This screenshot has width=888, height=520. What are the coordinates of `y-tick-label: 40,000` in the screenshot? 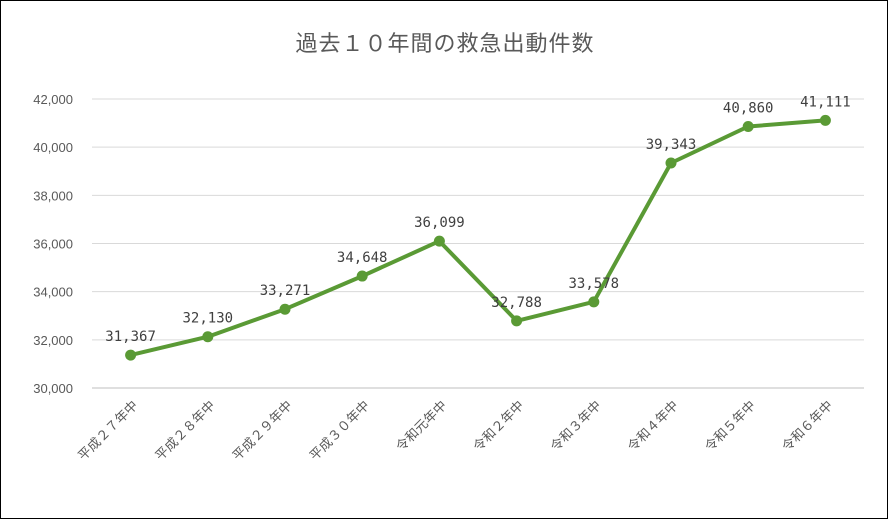 It's located at (53, 147).